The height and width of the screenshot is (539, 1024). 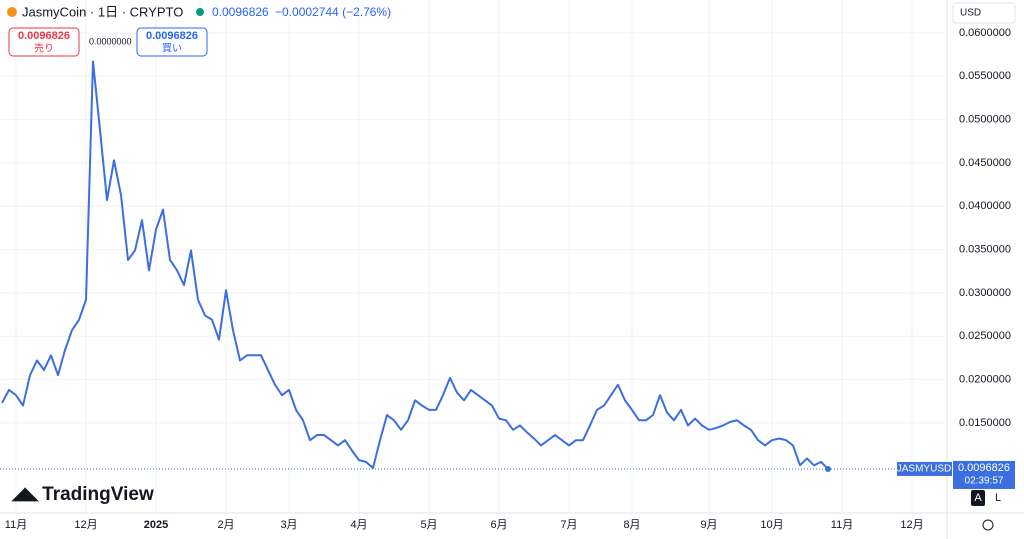 What do you see at coordinates (288, 525) in the screenshot?
I see `x-tick-label: 3月` at bounding box center [288, 525].